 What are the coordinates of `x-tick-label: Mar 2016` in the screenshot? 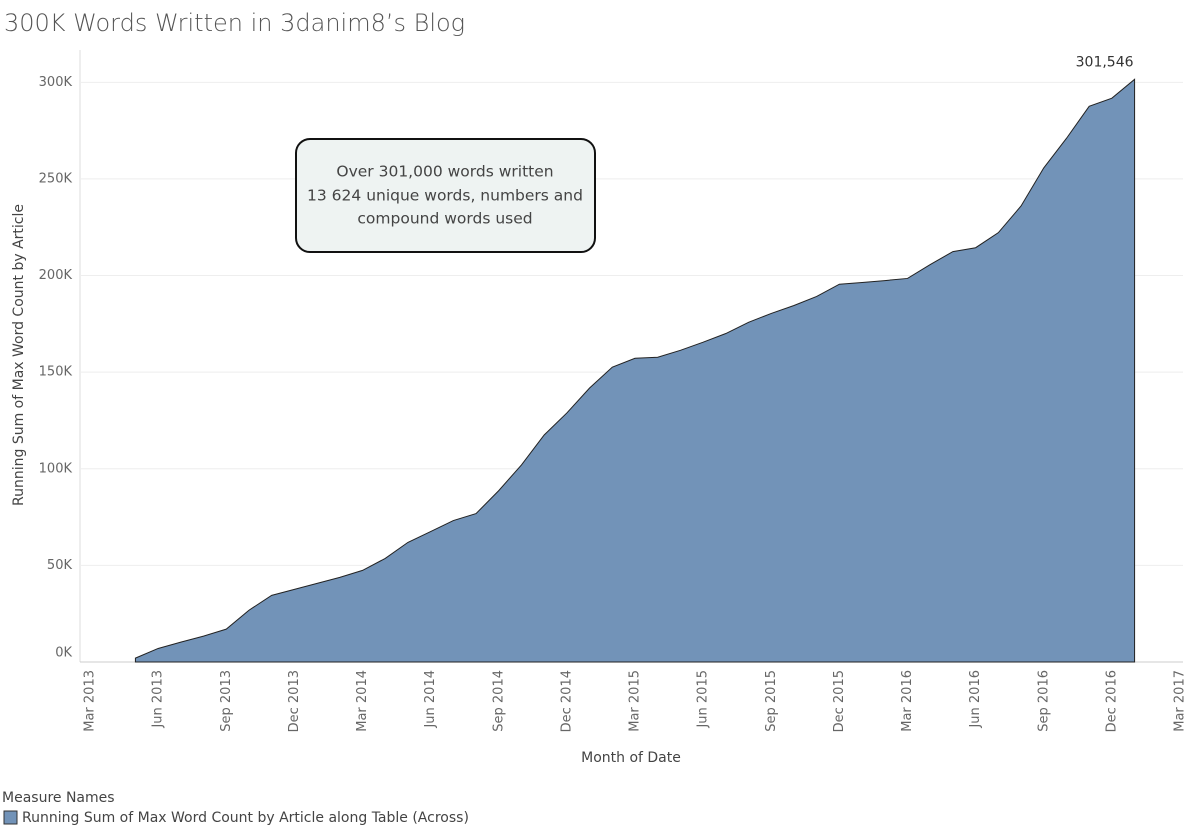 It's located at (907, 701).